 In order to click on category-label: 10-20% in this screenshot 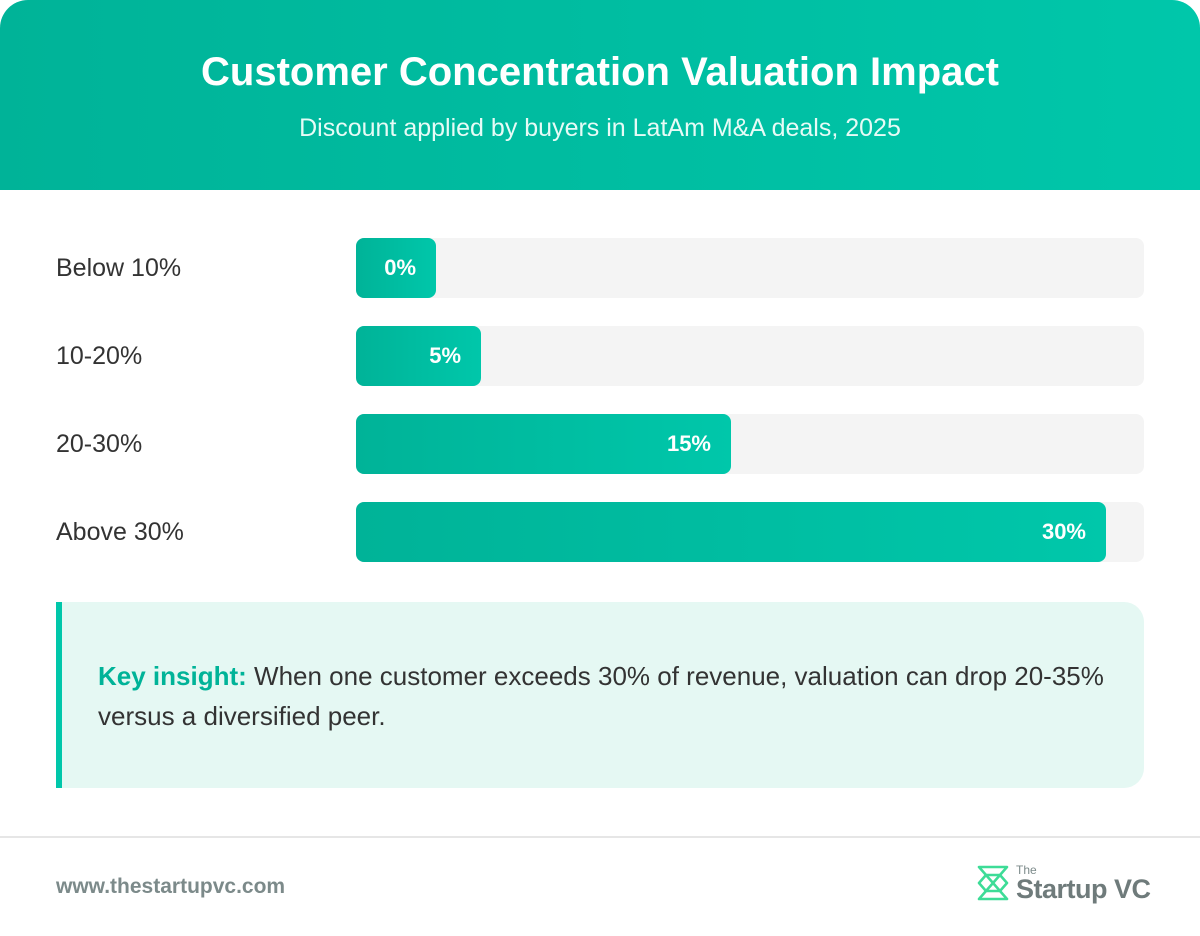, I will do `click(99, 356)`.